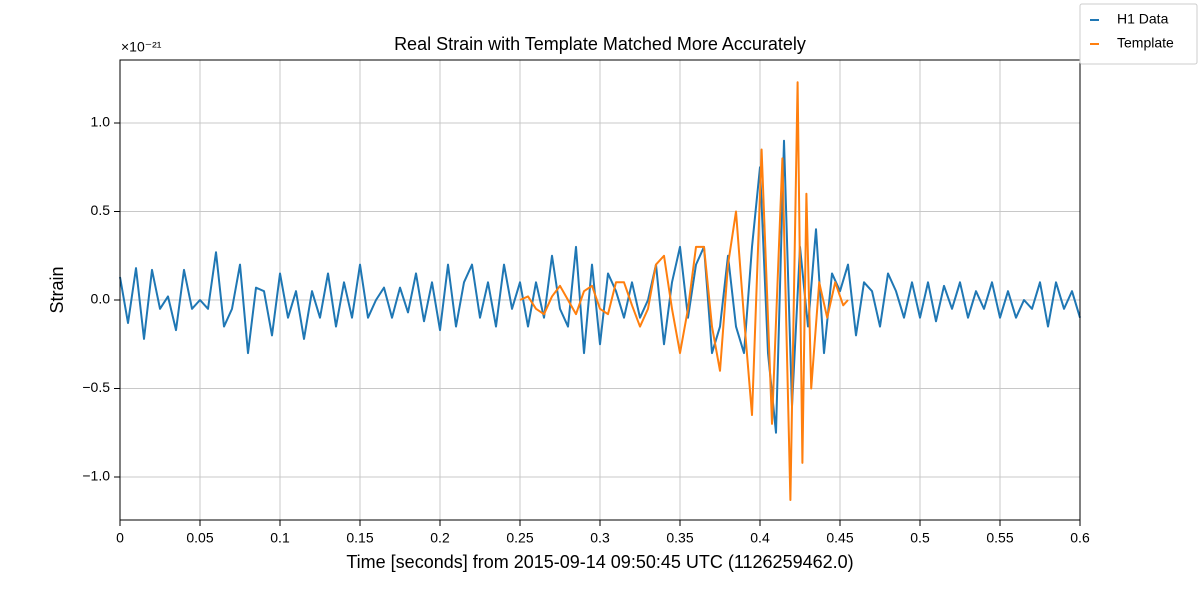 The image size is (1200, 605). What do you see at coordinates (760, 538) in the screenshot?
I see `x-tick-label: 0.4` at bounding box center [760, 538].